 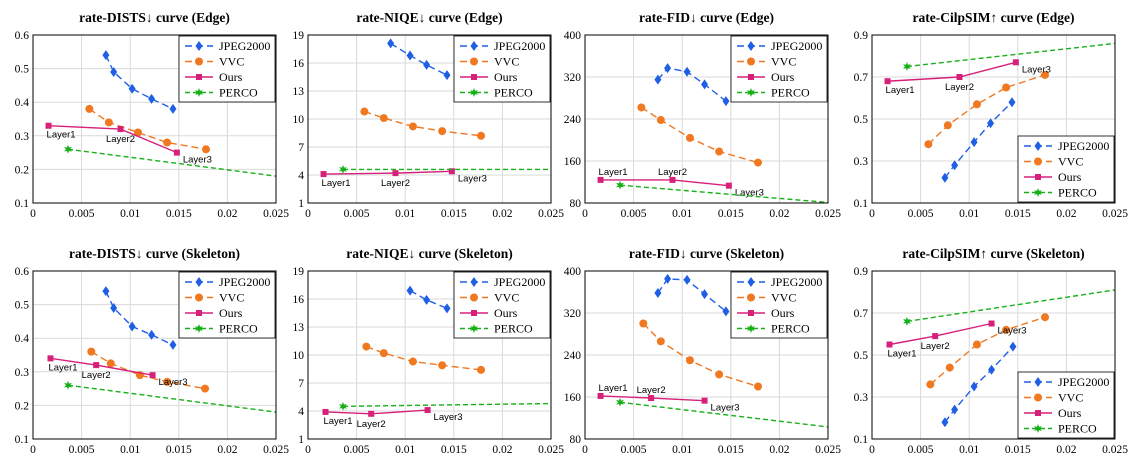 I want to click on chart-7-series-ours-point-label: Layer3, so click(x=725, y=408).